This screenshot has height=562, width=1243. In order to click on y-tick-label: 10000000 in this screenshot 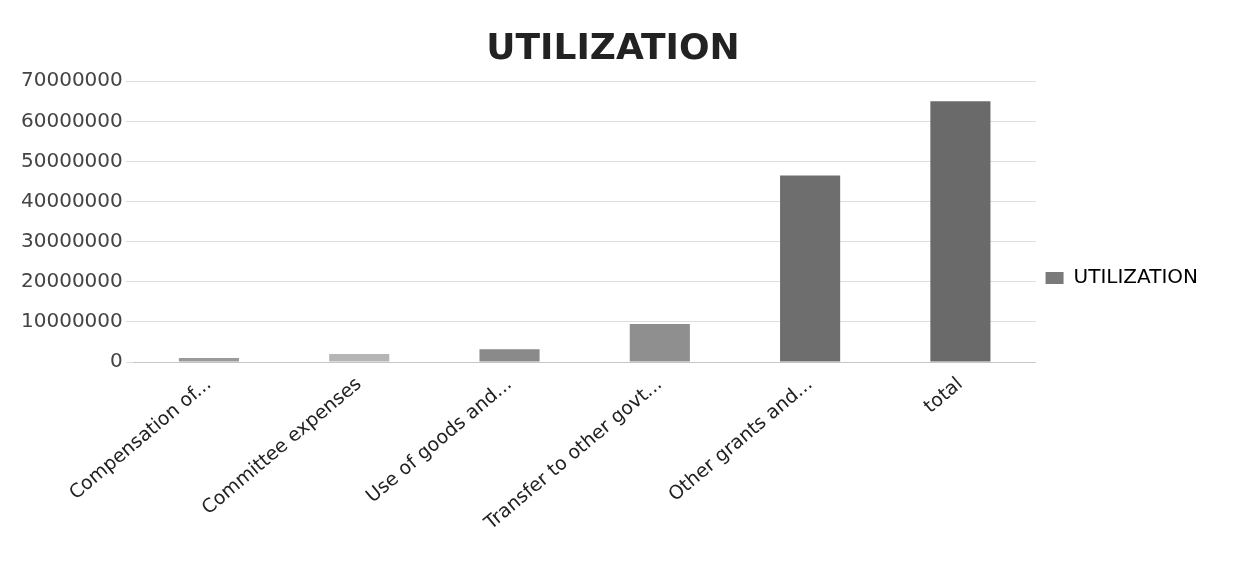, I will do `click(72, 320)`.